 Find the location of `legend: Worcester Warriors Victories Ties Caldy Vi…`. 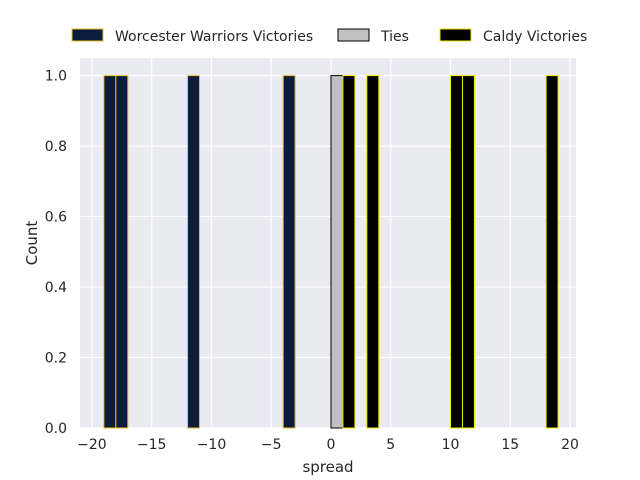

legend: Worcester Warriors Victories Ties Caldy Vi… is located at coordinates (329, 36).